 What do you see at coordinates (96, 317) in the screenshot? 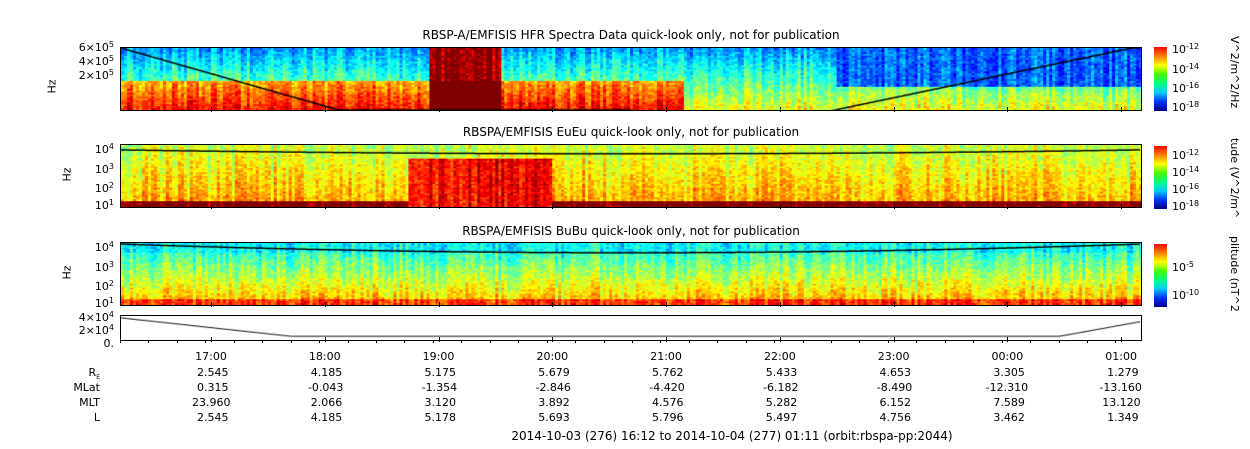
I see `ytick-label: 4×104` at bounding box center [96, 317].